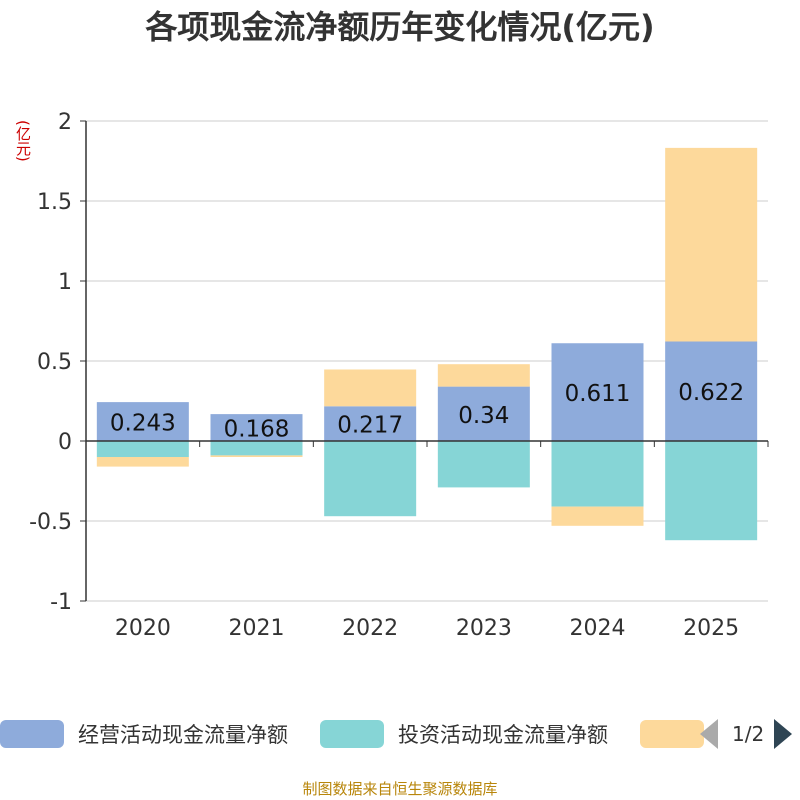  I want to click on legend-swatch-operating, so click(32, 734).